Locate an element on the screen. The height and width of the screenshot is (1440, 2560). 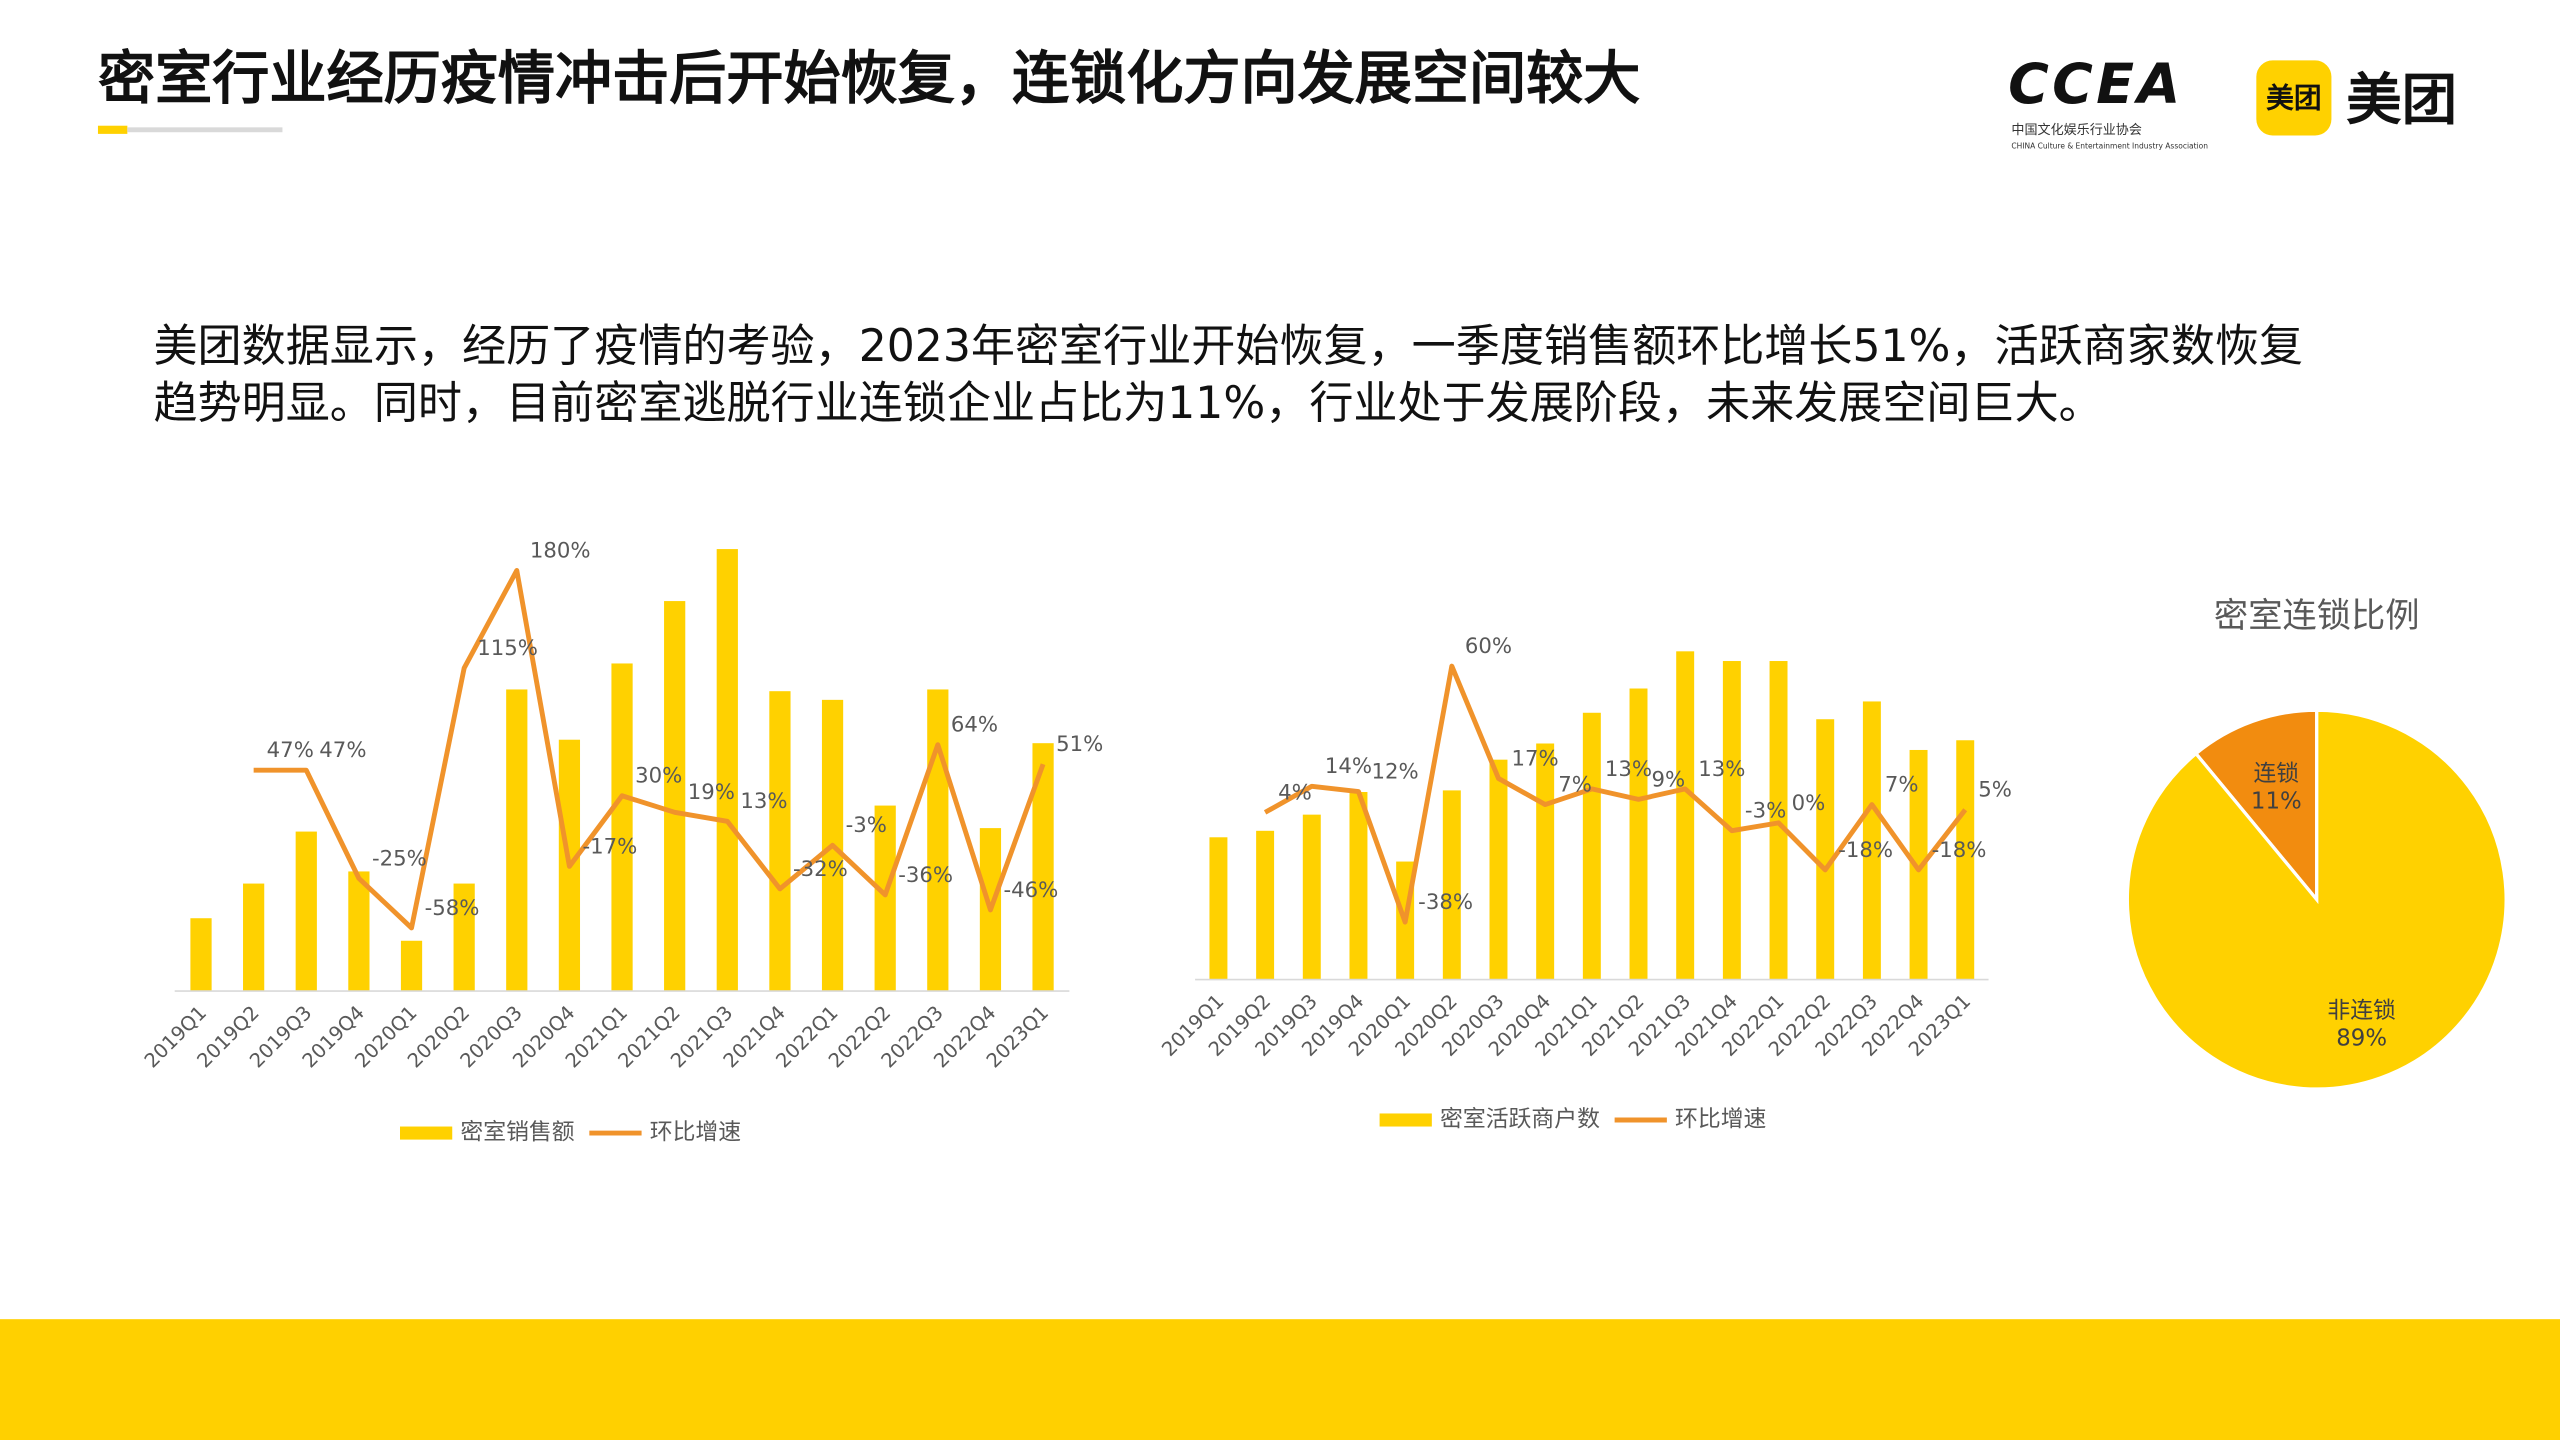
legend-label: 密室销售额 is located at coordinates (517, 1133).